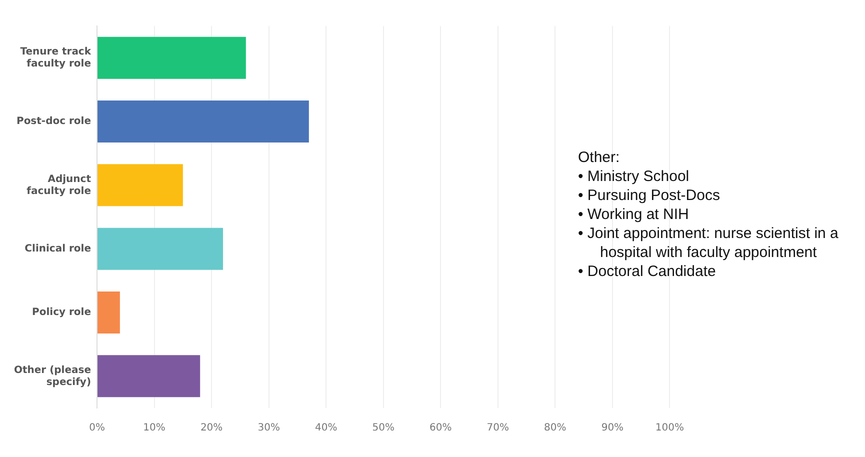 This screenshot has height=457, width=865. I want to click on x-tick-label: 40%, so click(326, 428).